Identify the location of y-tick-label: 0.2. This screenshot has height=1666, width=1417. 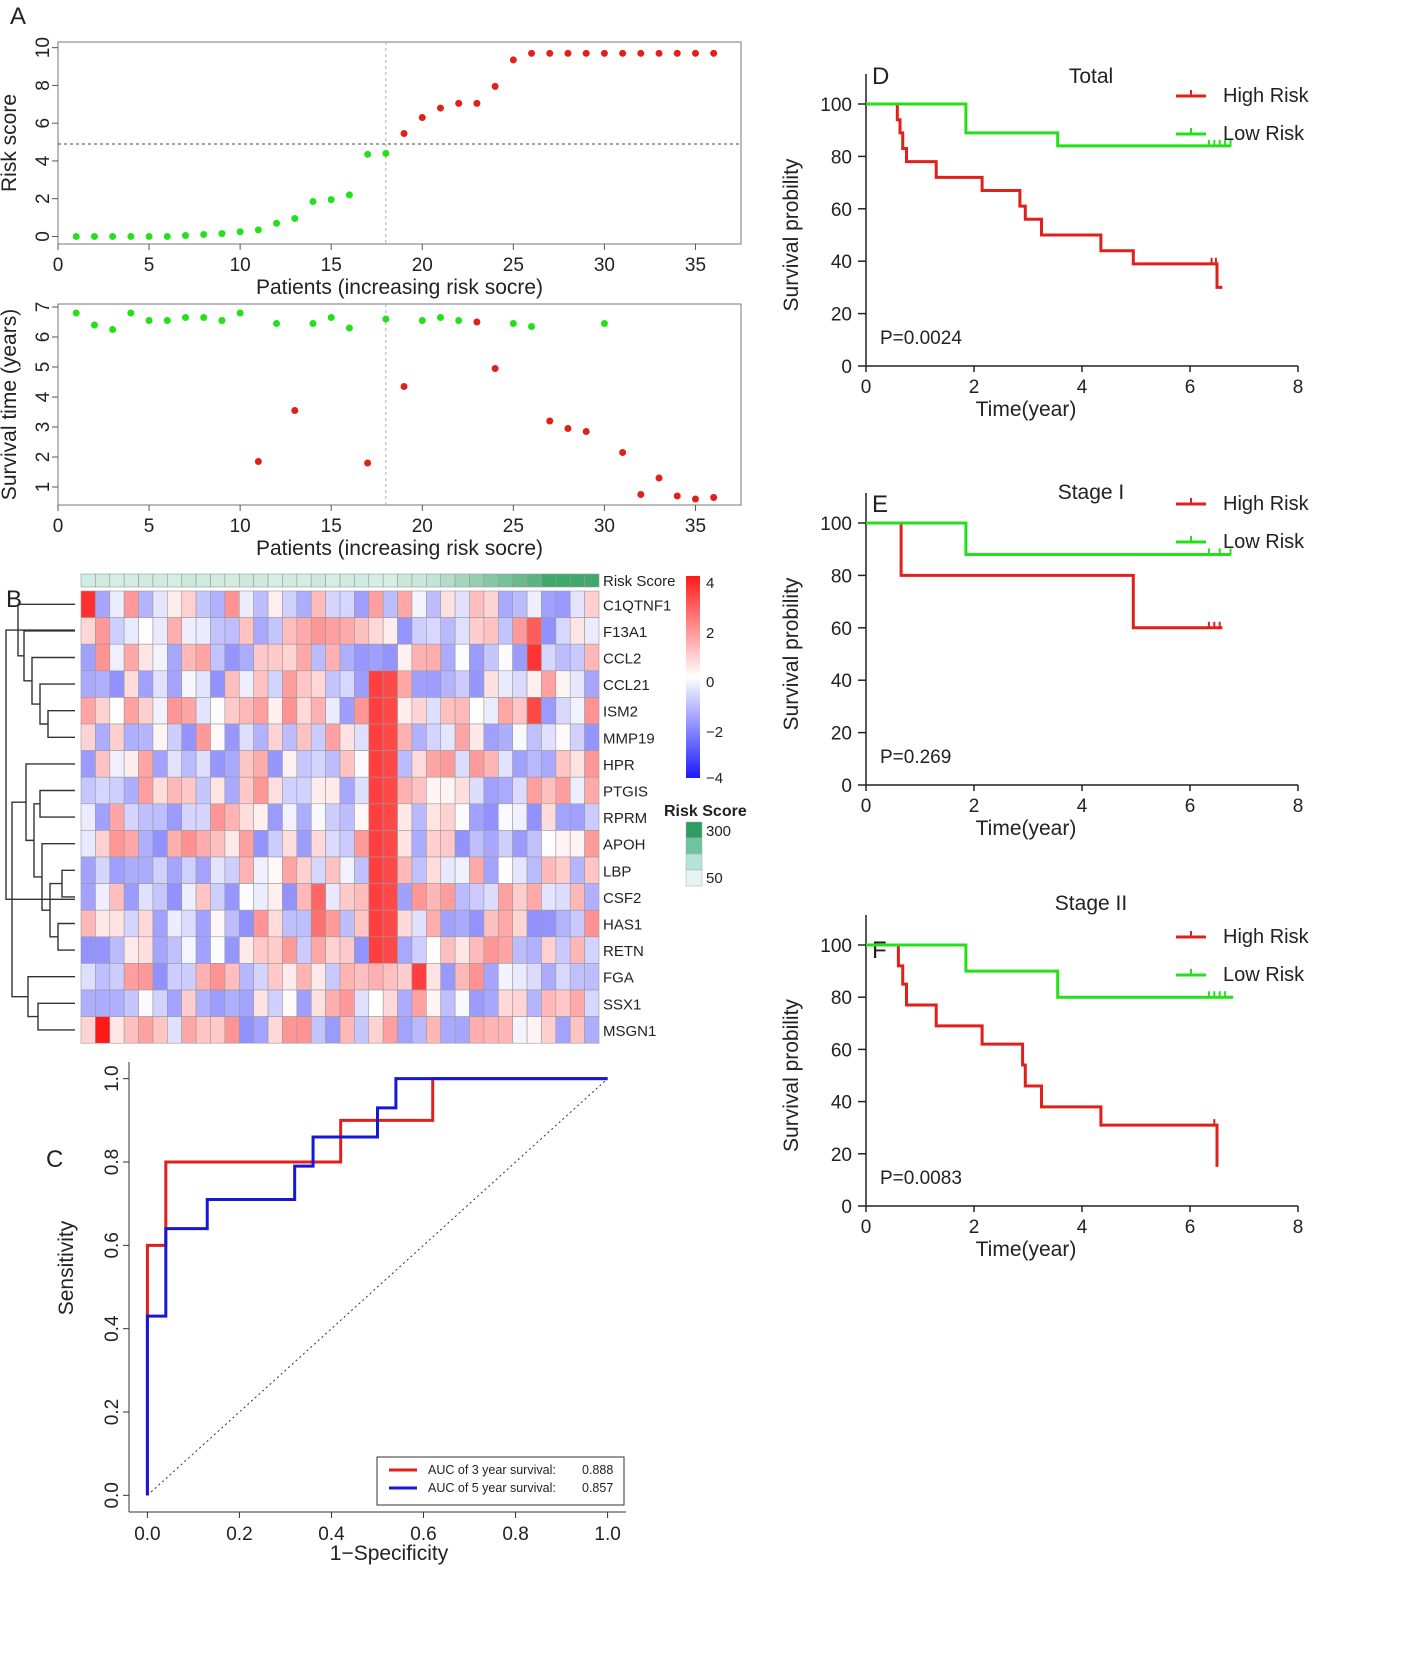
(112, 1412).